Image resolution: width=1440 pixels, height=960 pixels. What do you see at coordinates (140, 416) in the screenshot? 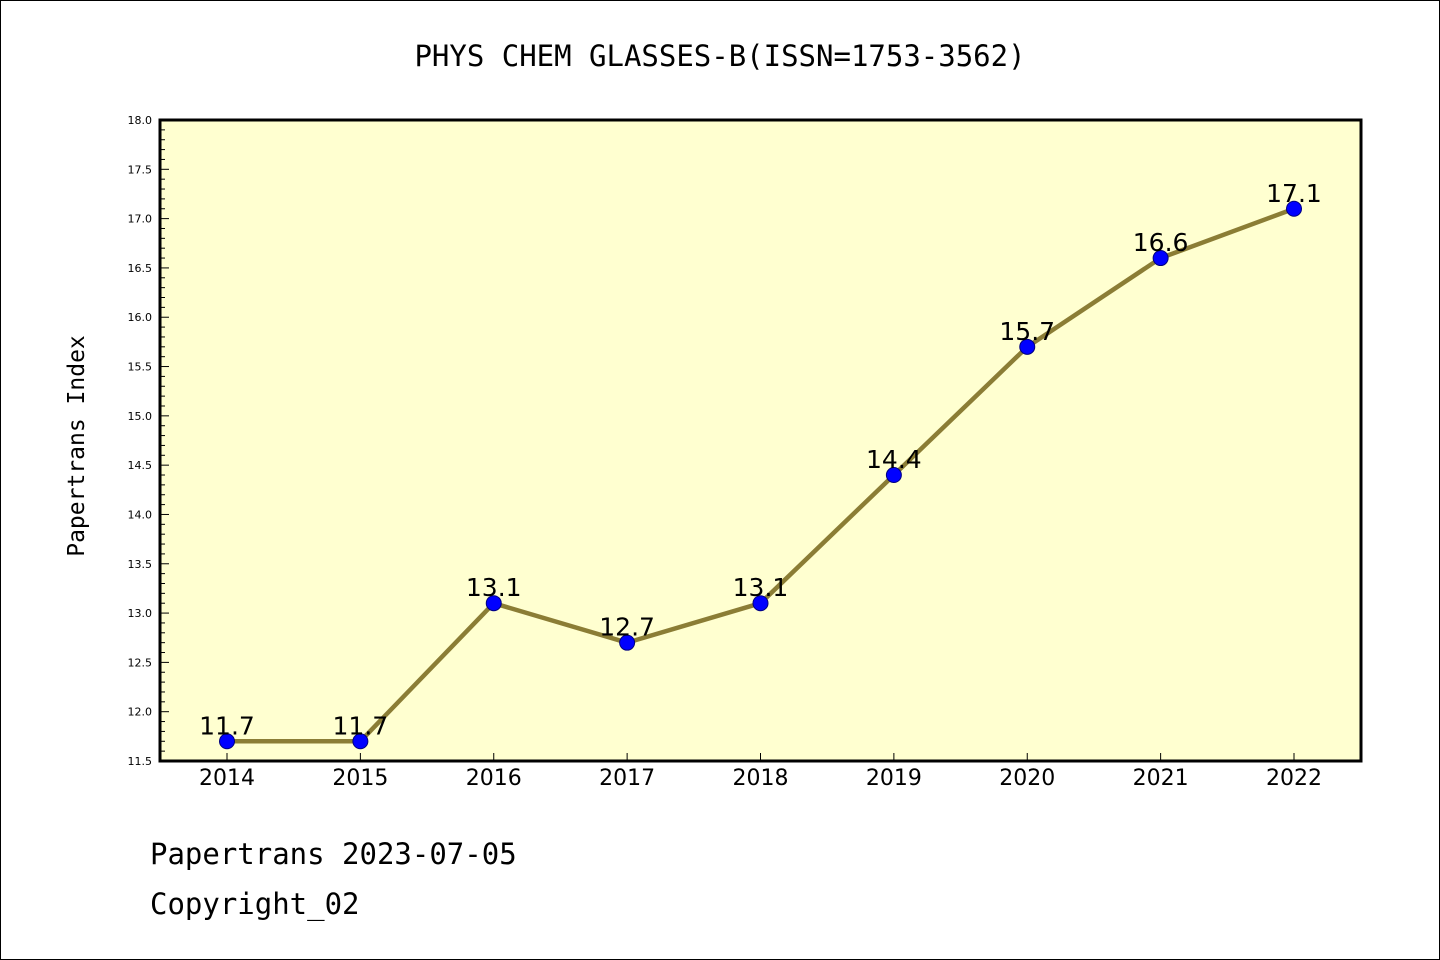
I see `y-tick-label: 15.0` at bounding box center [140, 416].